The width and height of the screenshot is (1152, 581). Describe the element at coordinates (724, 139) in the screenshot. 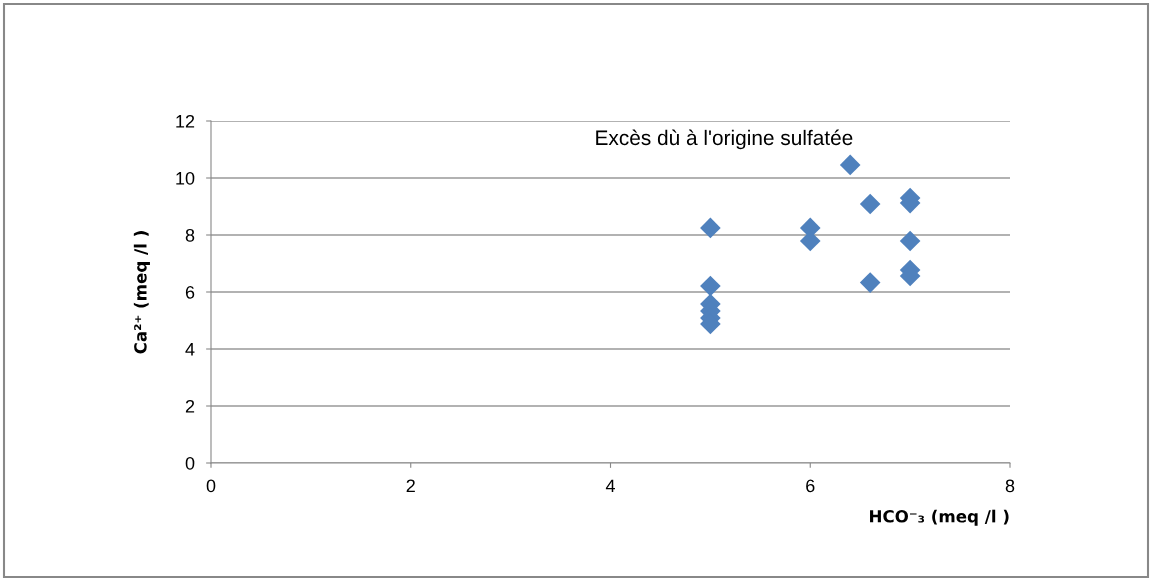

I see `annotation: Excès dù à l'origine sulfatée` at that location.